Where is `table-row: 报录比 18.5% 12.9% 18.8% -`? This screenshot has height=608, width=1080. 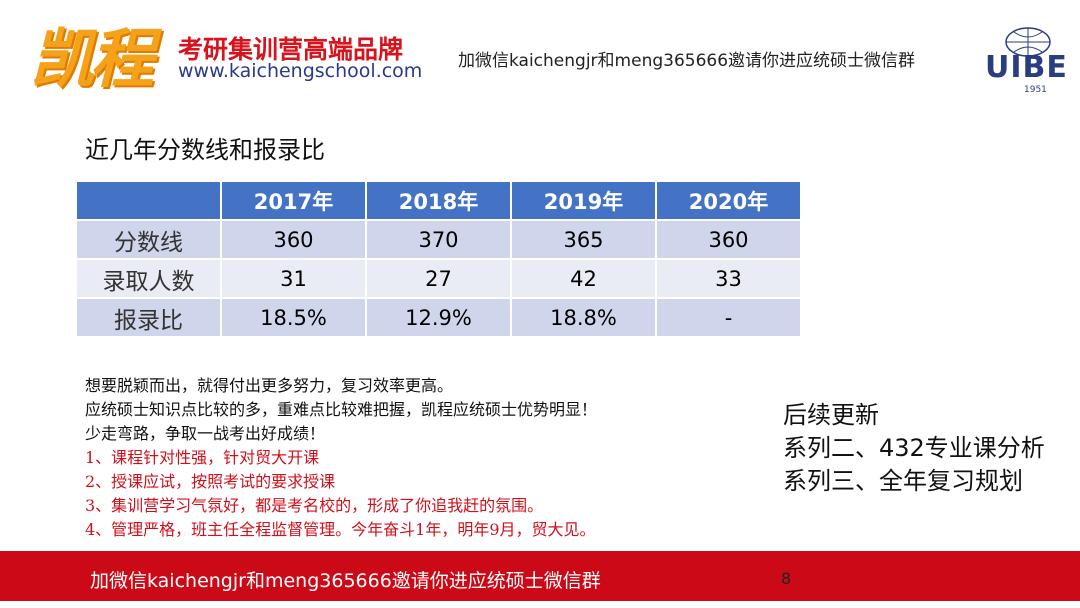
table-row: 报录比 18.5% 12.9% 18.8% - is located at coordinates (438, 317).